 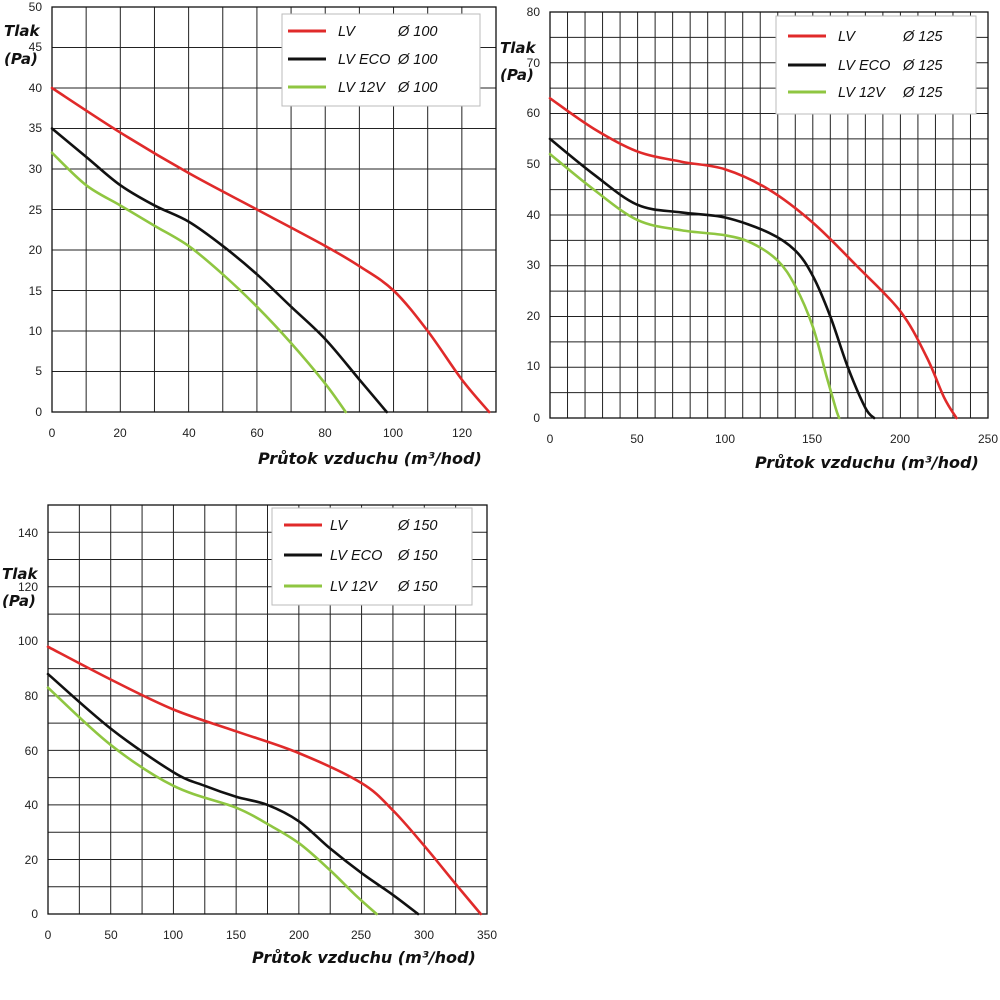 What do you see at coordinates (28, 587) in the screenshot?
I see `y-tick-label: 120` at bounding box center [28, 587].